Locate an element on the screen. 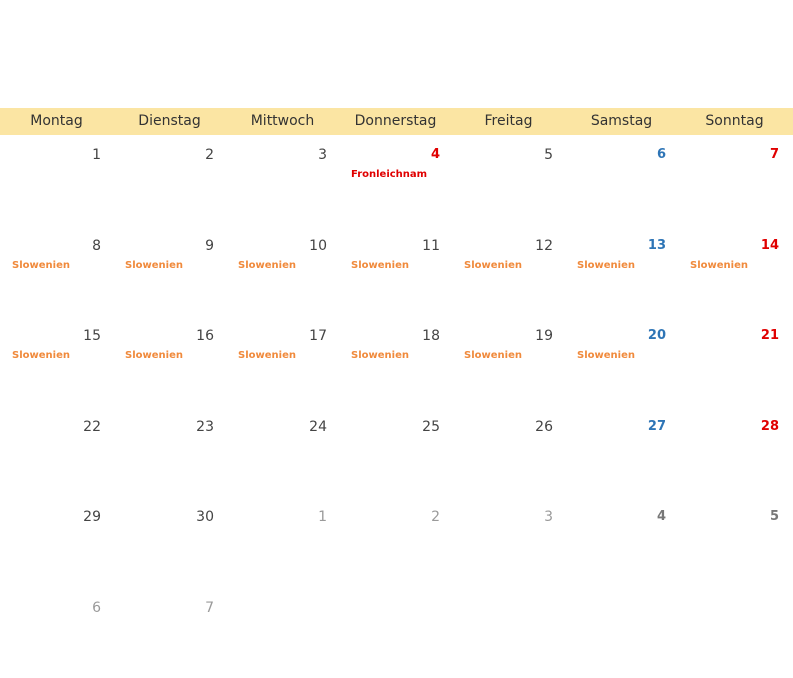 This screenshot has width=793, height=678. day-cell: 29 is located at coordinates (56, 542).